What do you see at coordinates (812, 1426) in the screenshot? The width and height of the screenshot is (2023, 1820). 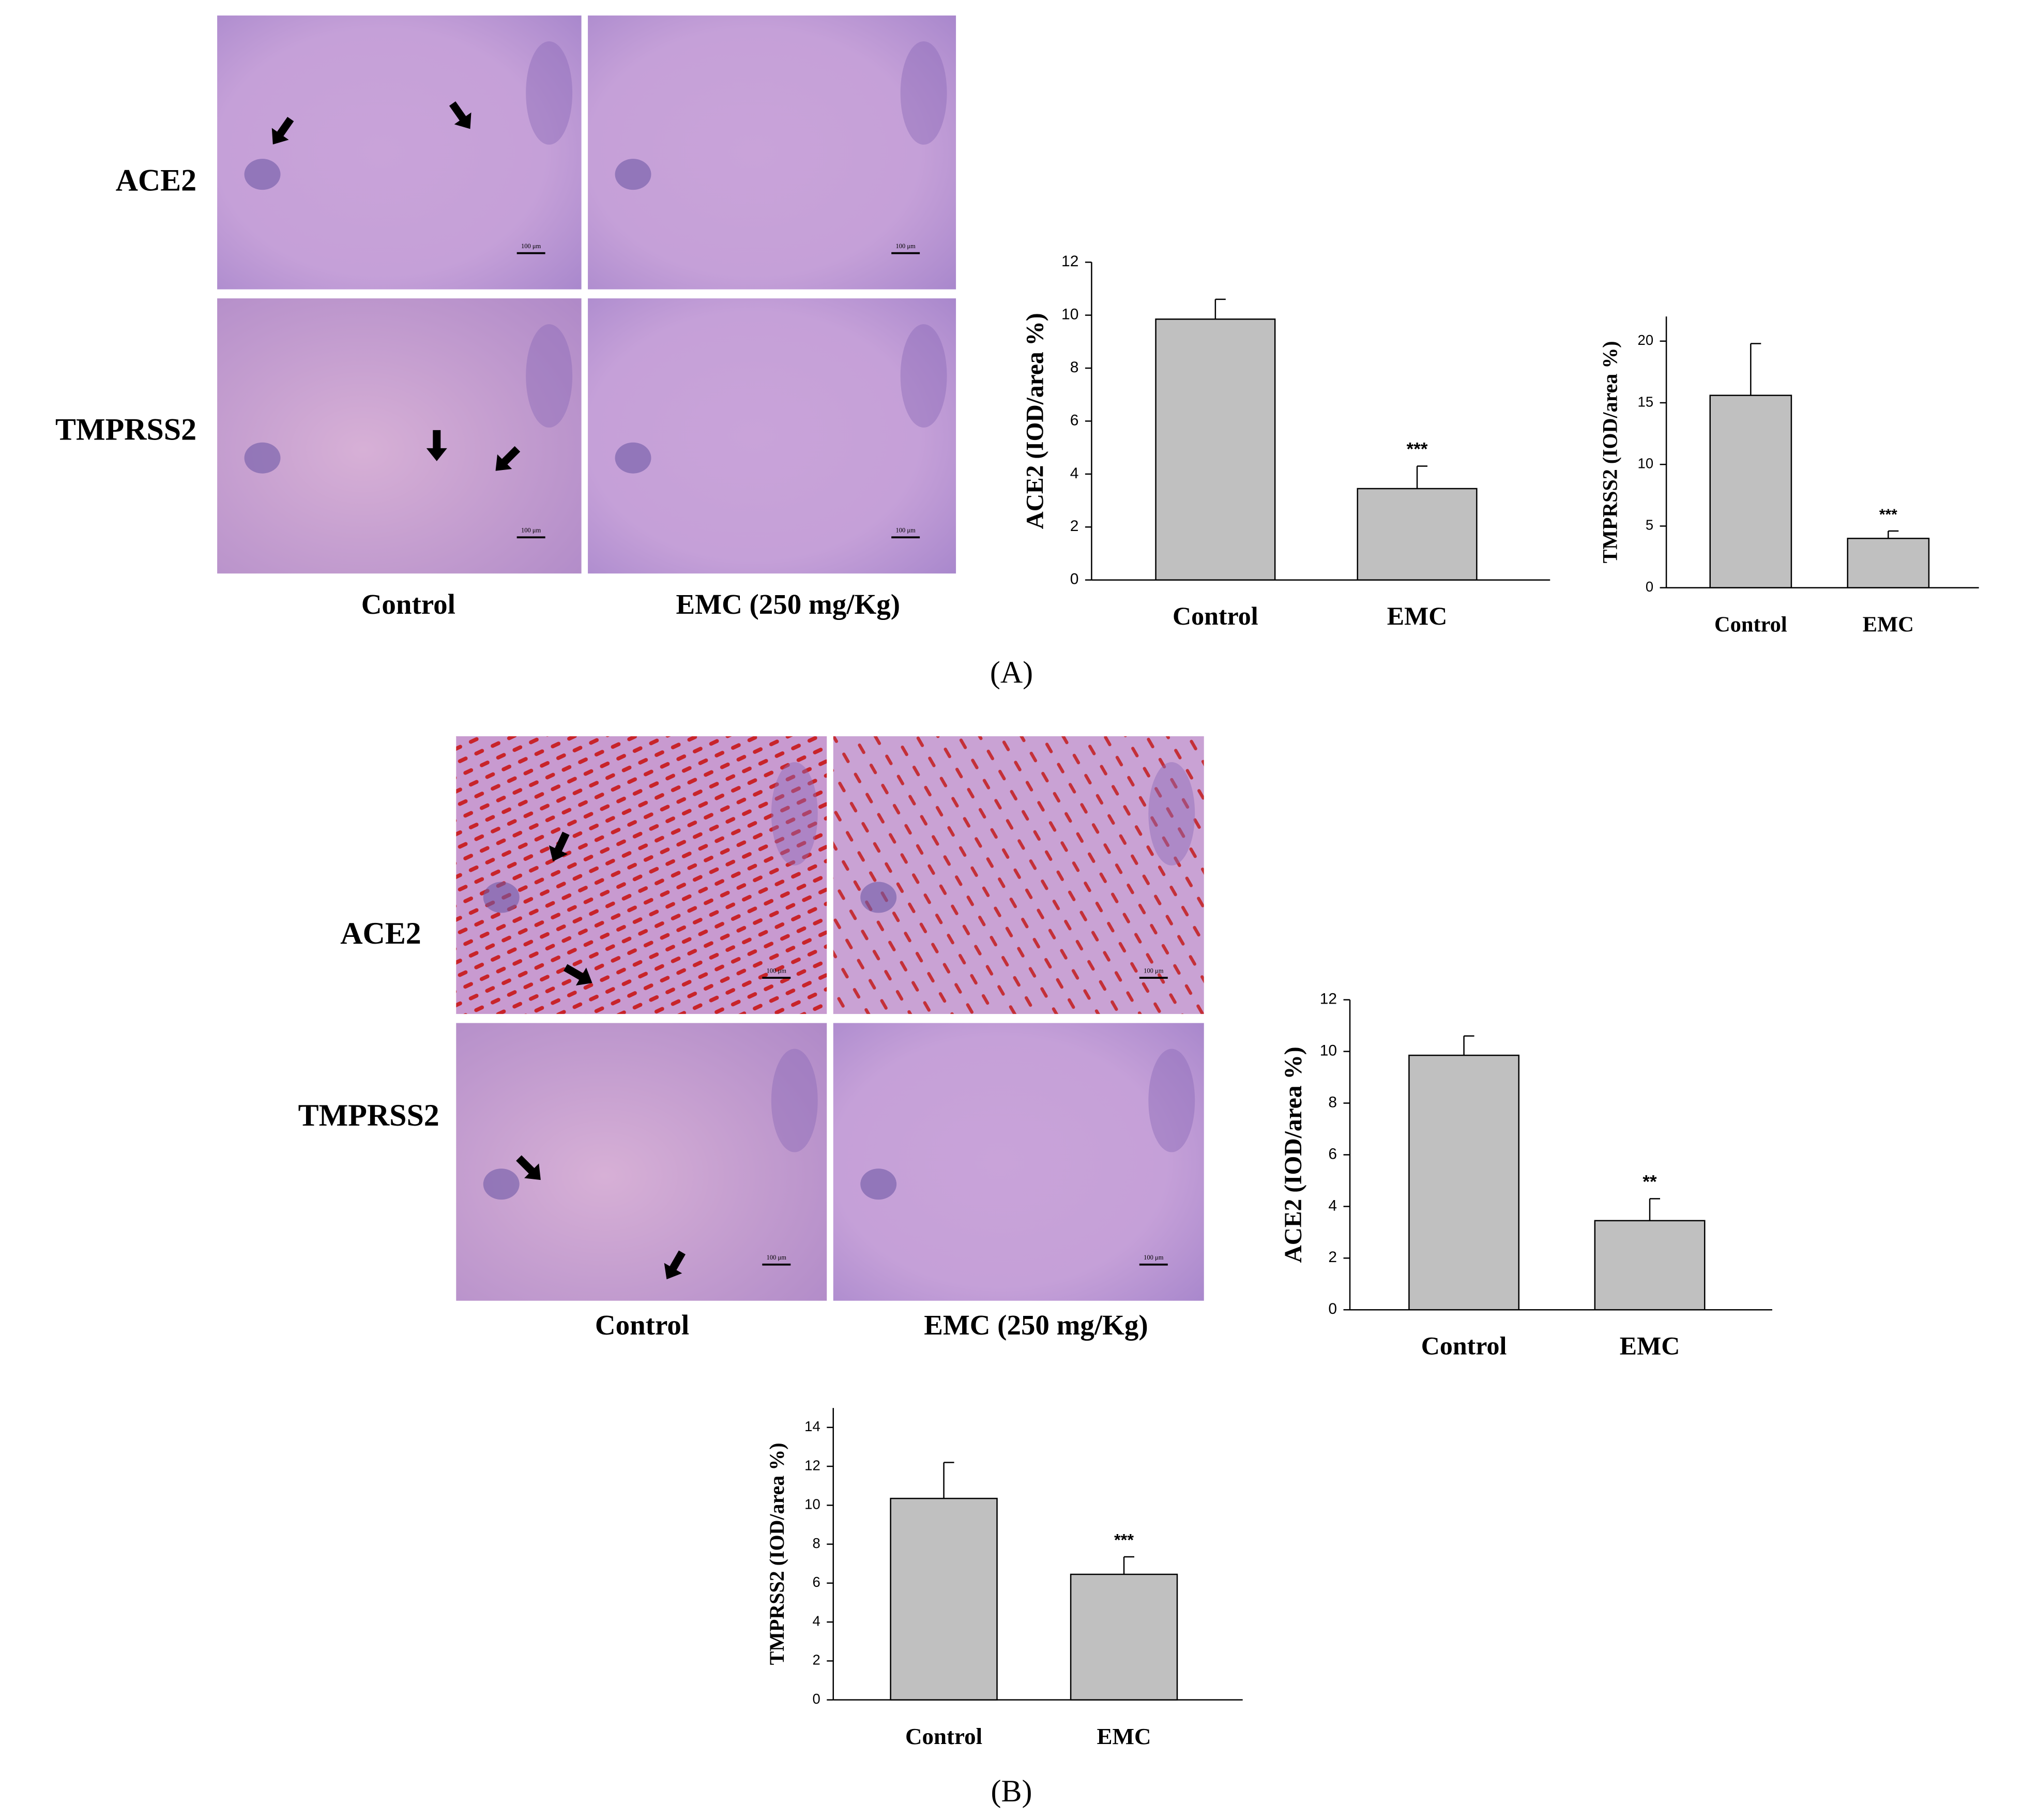 I see `y-tick-label: 14` at bounding box center [812, 1426].